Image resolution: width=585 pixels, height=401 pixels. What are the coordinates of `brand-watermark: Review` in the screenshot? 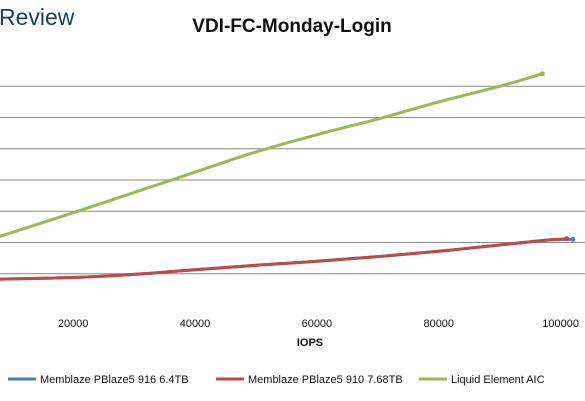 It's located at (37, 17).